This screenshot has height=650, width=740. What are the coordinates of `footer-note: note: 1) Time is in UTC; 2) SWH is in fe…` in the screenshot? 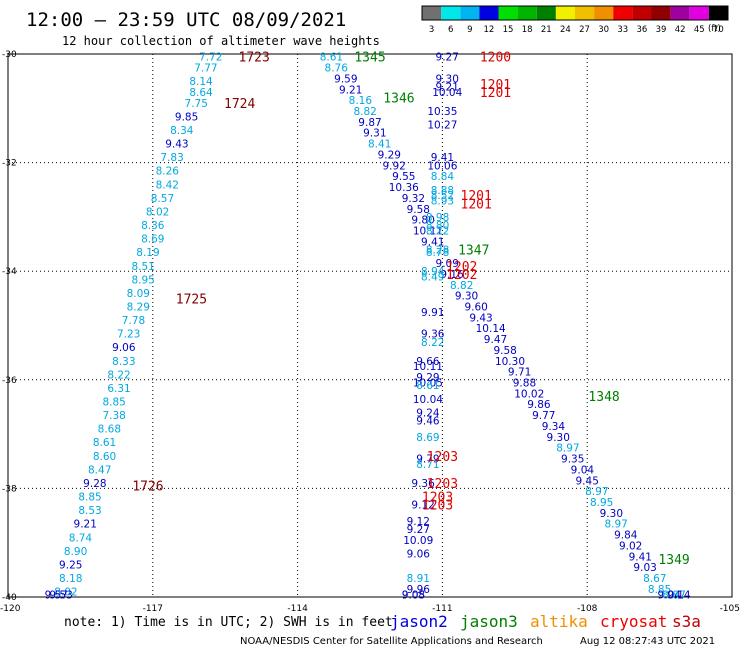 It's located at (228, 622).